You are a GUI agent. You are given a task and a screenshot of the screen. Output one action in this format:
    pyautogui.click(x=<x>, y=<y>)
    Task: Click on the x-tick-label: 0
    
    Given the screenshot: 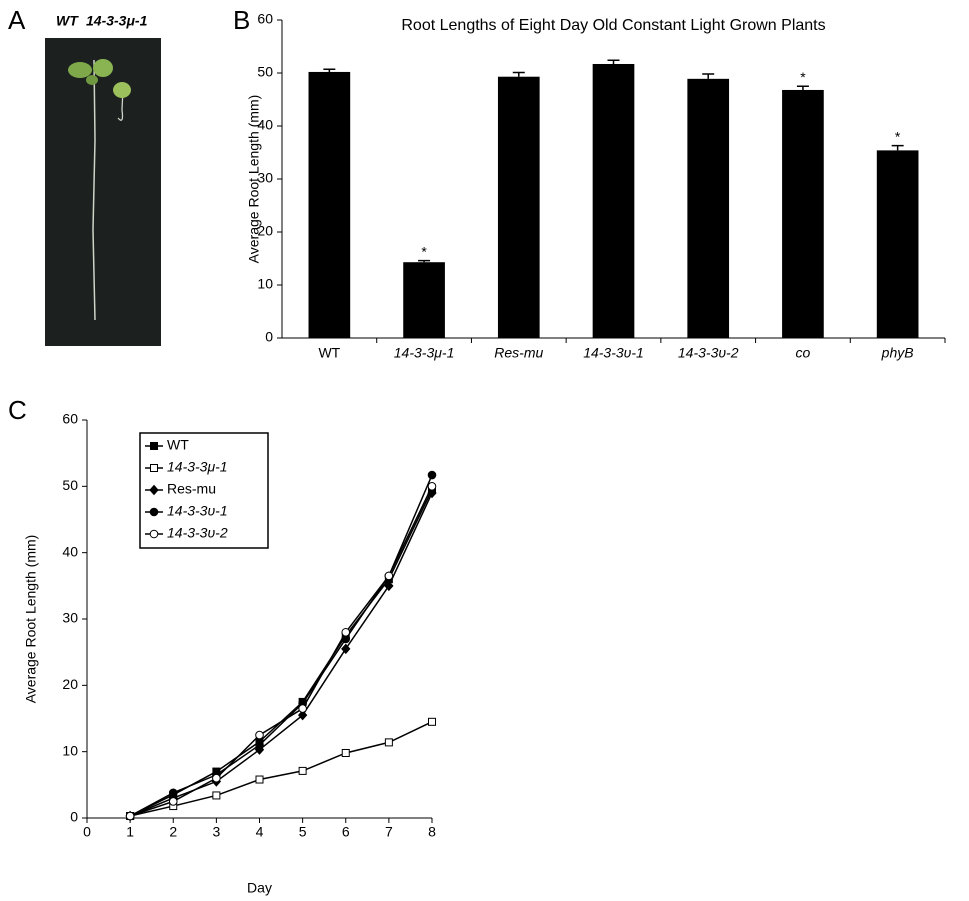 What is the action you would take?
    pyautogui.click(x=87, y=832)
    